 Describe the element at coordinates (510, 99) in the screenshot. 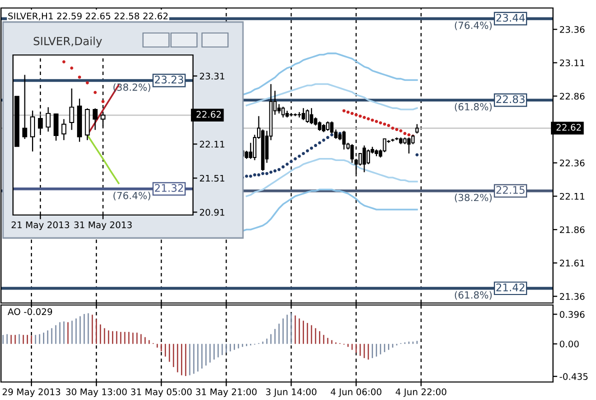

I see `ref-line-label: 22.83` at that location.